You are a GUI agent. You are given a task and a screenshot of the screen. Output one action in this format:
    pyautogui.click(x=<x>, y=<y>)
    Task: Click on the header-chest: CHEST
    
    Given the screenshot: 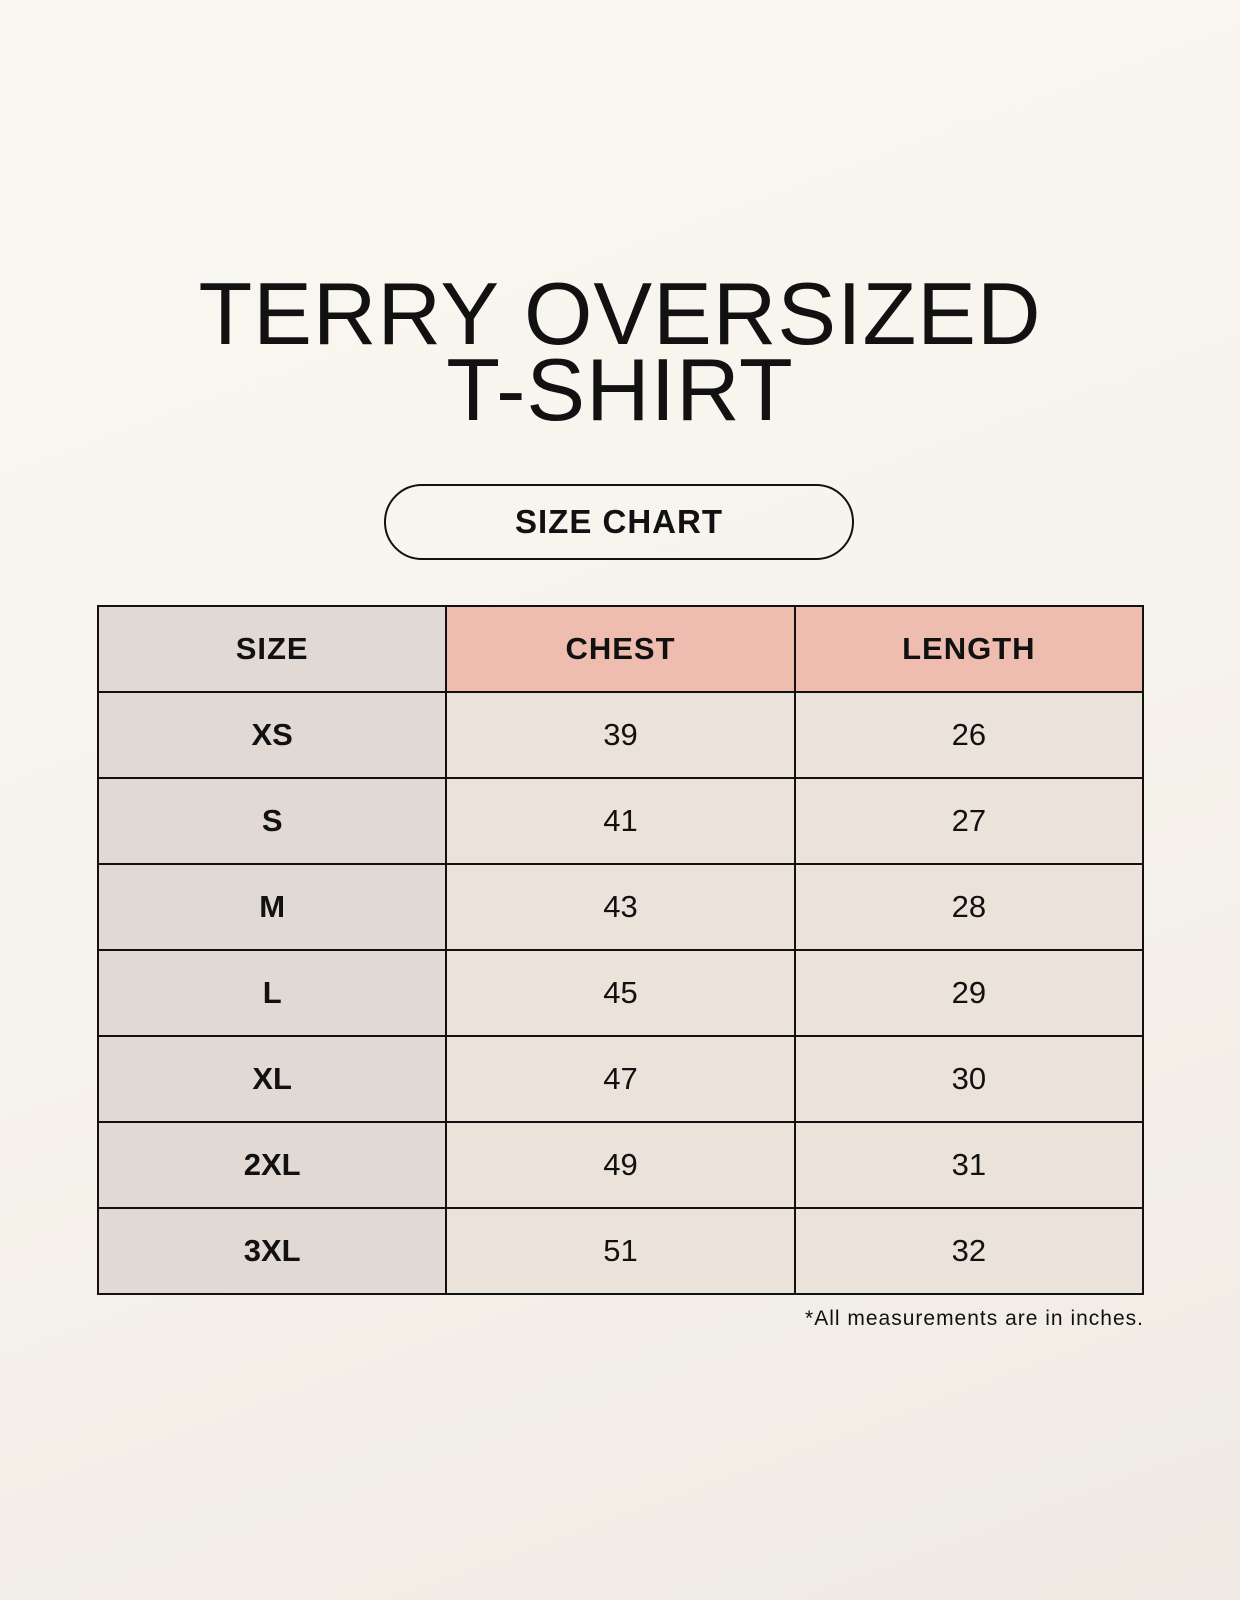 What is the action you would take?
    pyautogui.click(x=620, y=649)
    